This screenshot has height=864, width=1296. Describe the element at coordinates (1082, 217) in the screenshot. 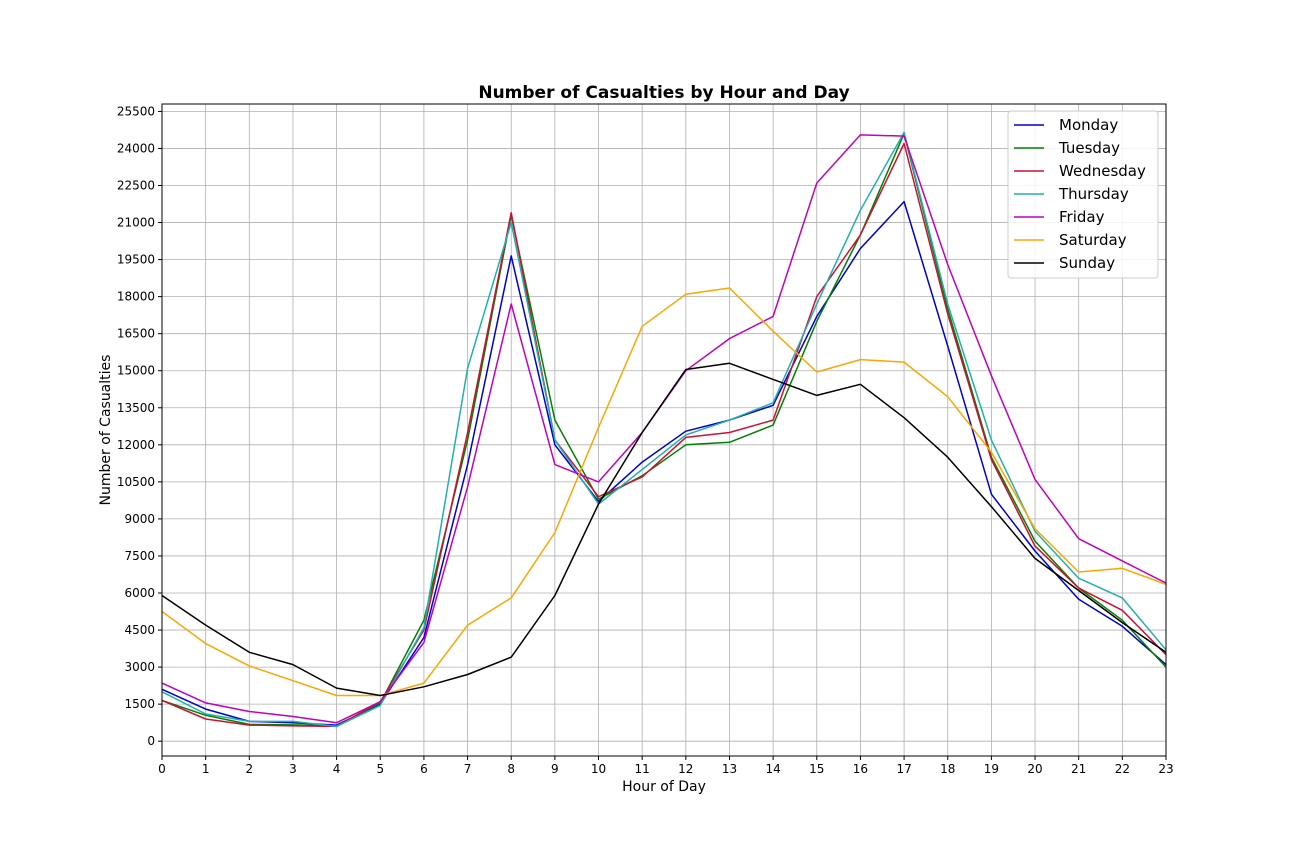

I see `legend-label: Friday` at that location.